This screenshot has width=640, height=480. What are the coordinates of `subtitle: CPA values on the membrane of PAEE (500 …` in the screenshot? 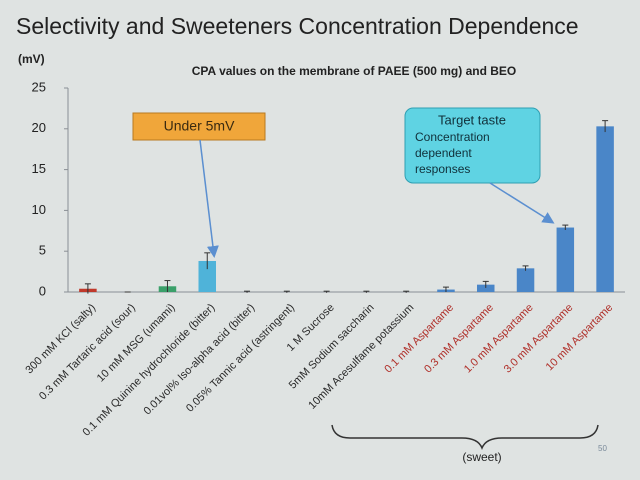 It's located at (354, 71).